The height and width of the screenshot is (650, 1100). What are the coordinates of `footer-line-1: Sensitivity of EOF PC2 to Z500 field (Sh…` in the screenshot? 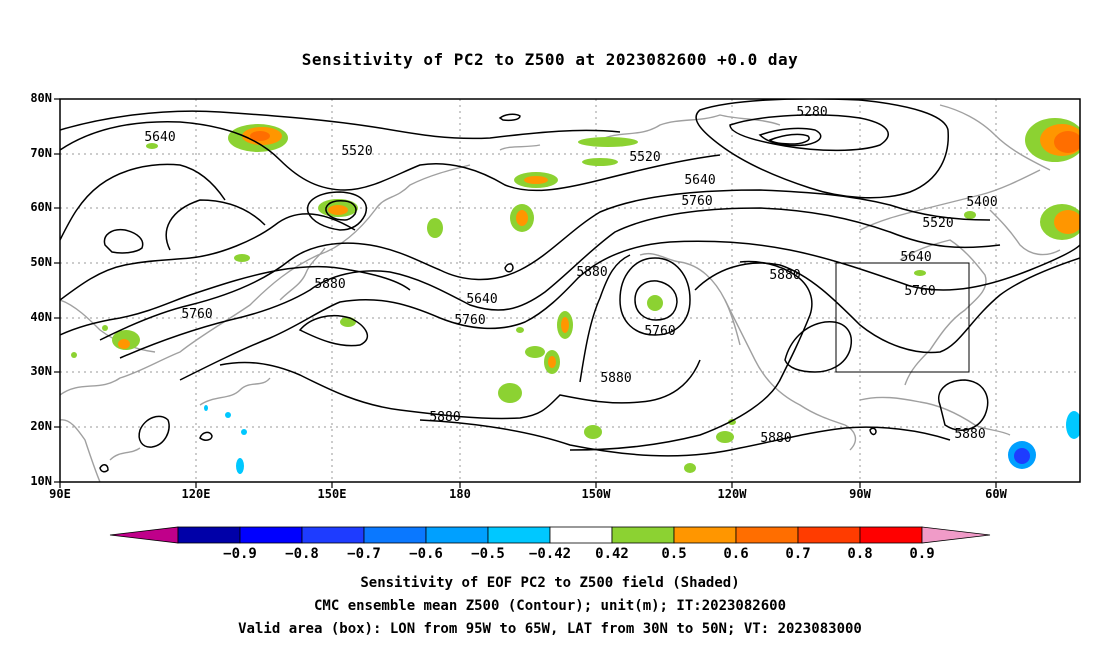 It's located at (550, 583).